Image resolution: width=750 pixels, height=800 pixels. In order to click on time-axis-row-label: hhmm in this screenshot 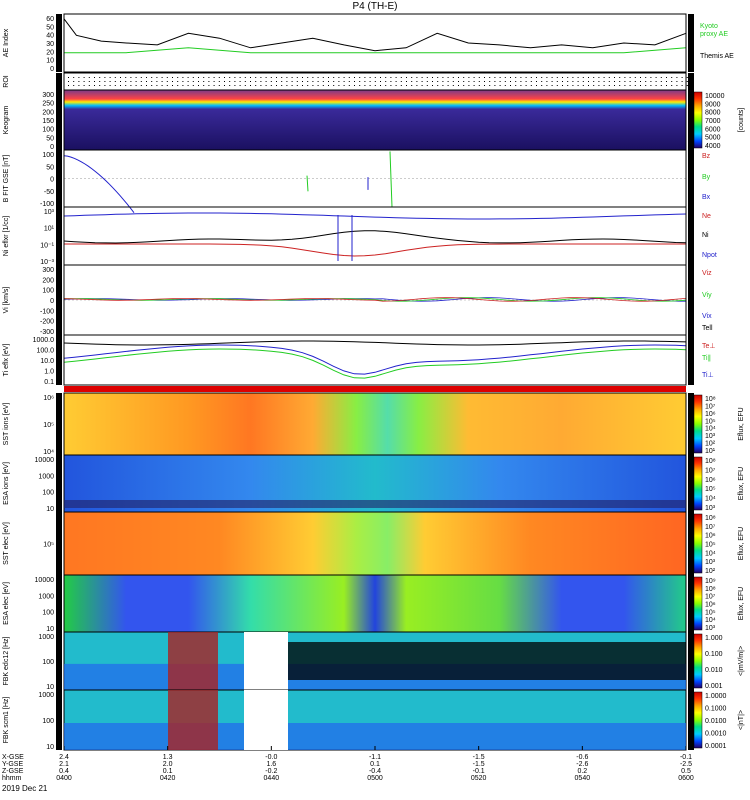, I will do `click(12, 778)`.